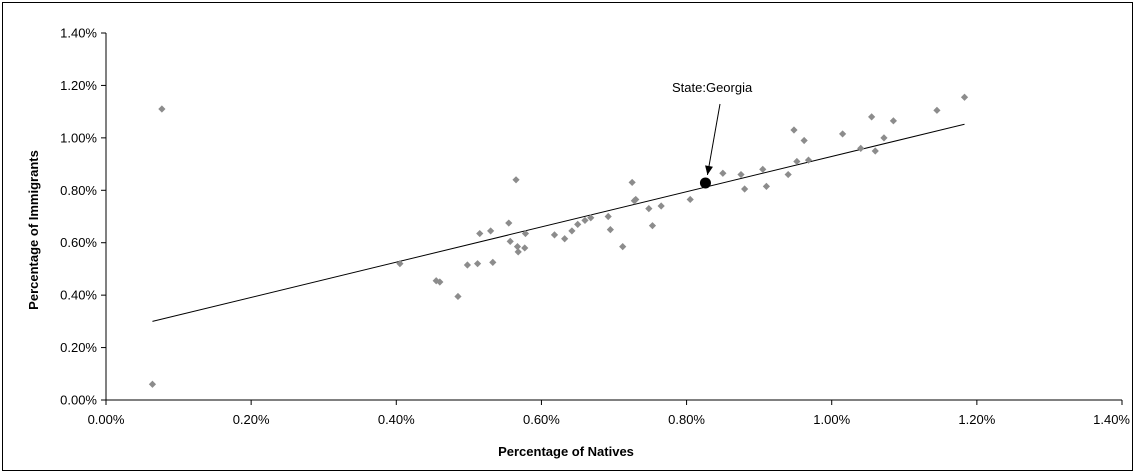 The height and width of the screenshot is (475, 1137). What do you see at coordinates (33, 230) in the screenshot?
I see `y-axis-title: Percentage of Immigrants` at bounding box center [33, 230].